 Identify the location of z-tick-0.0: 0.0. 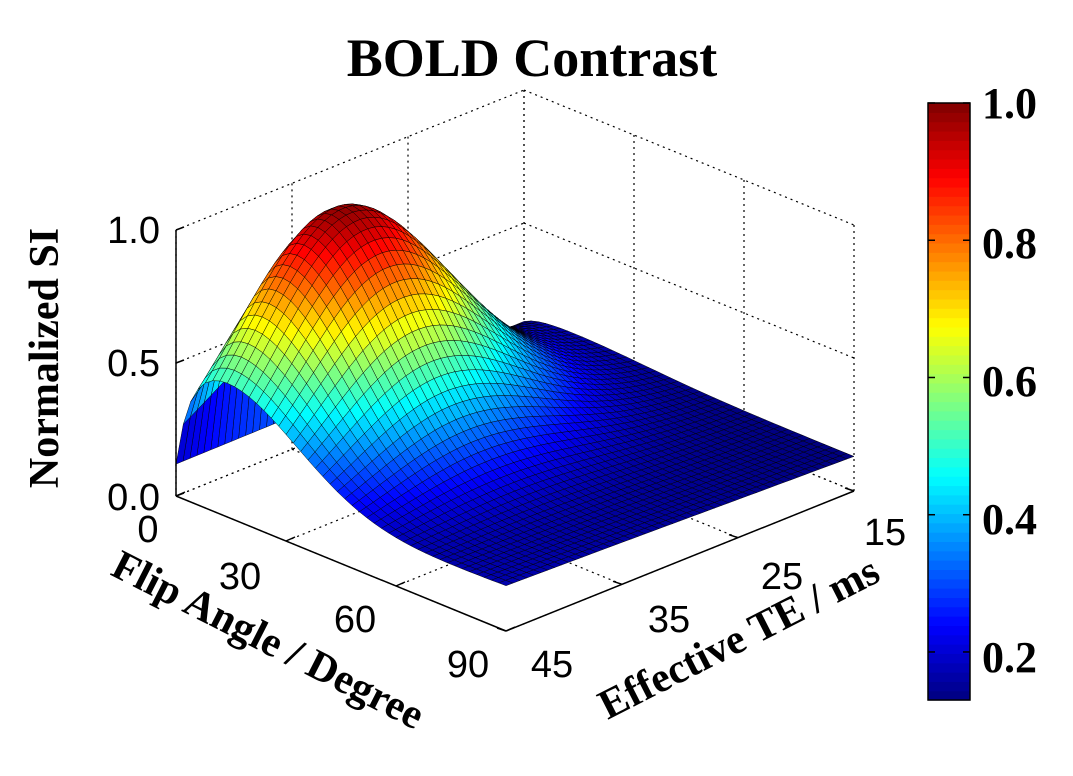
(133, 498).